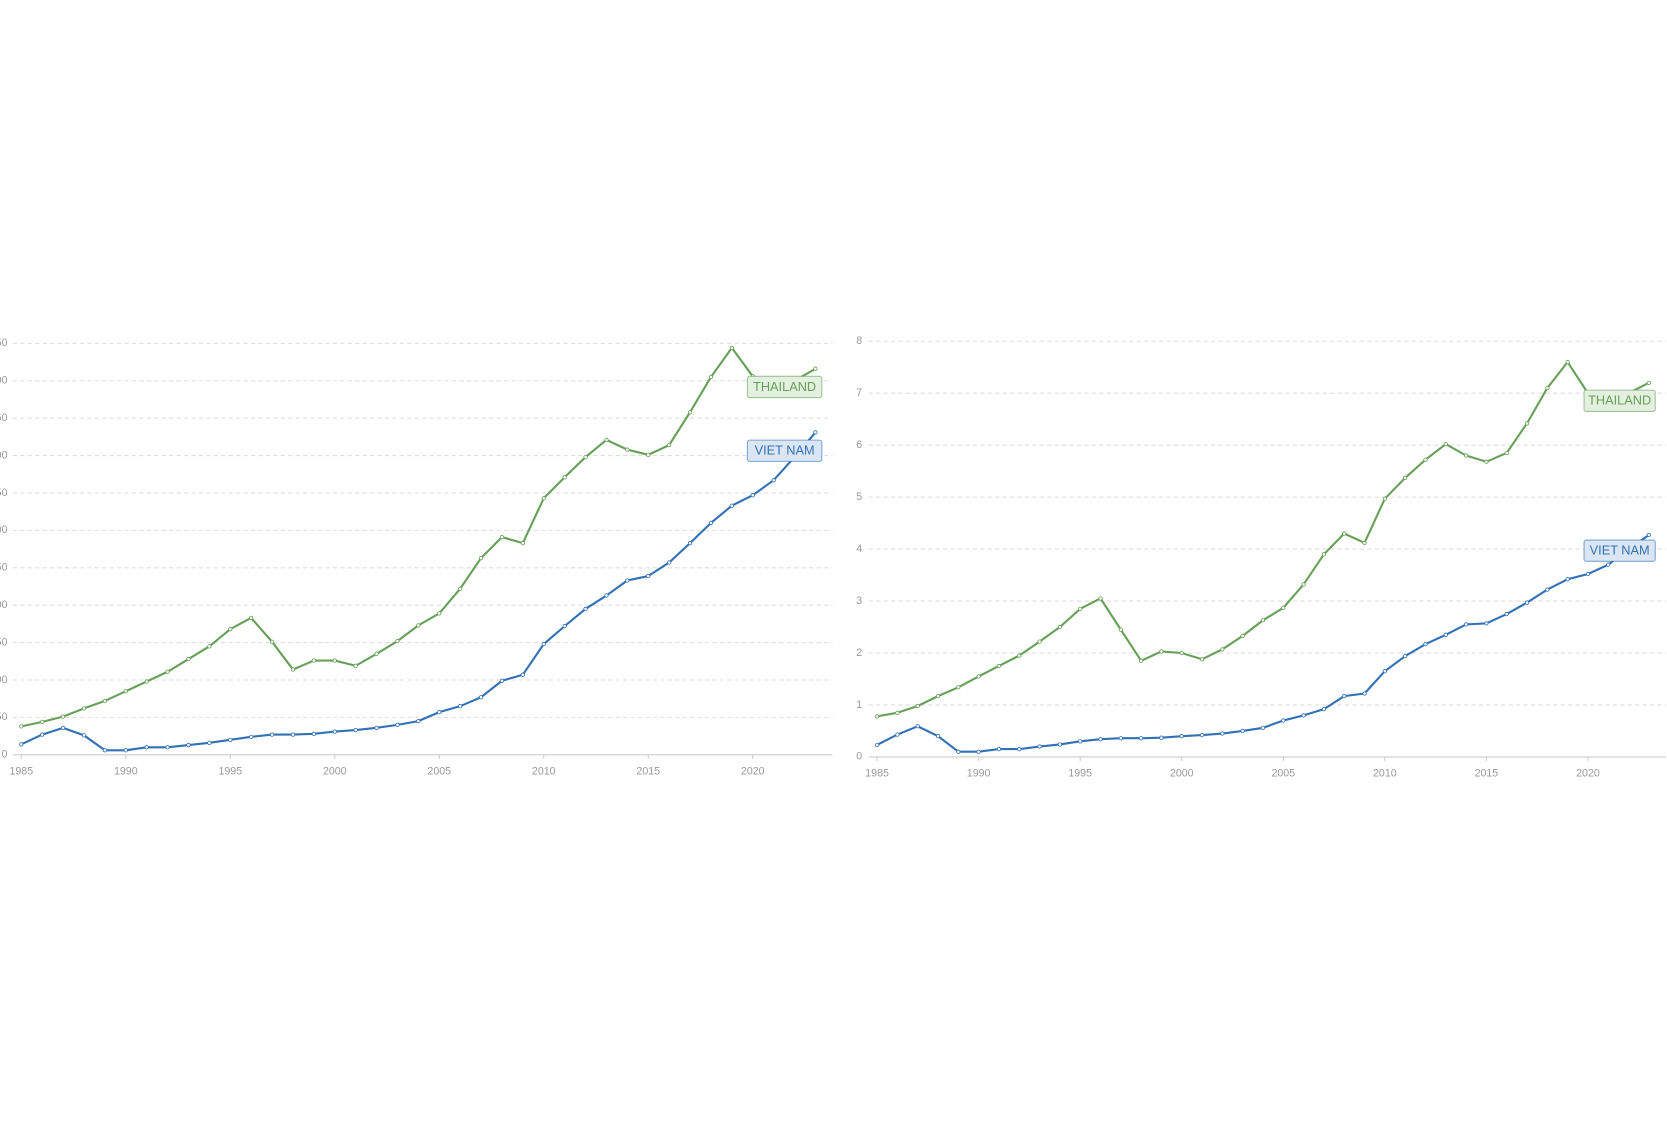  Describe the element at coordinates (784, 386) in the screenshot. I see `series-label: THAILAND` at that location.